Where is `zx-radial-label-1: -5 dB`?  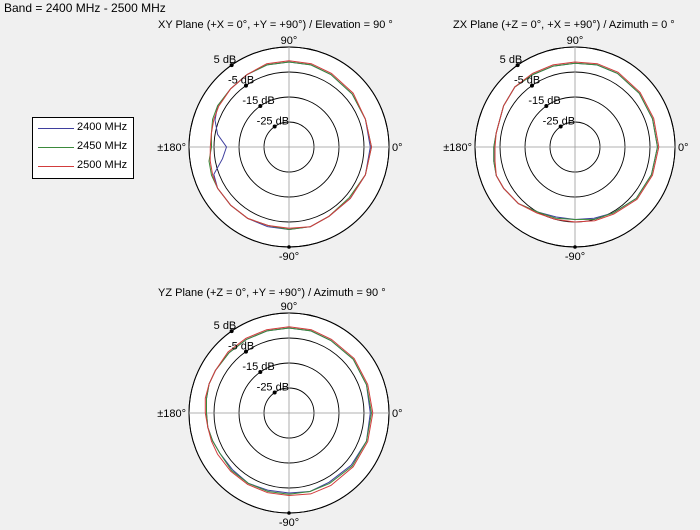
zx-radial-label-1: -5 dB is located at coordinates (527, 81).